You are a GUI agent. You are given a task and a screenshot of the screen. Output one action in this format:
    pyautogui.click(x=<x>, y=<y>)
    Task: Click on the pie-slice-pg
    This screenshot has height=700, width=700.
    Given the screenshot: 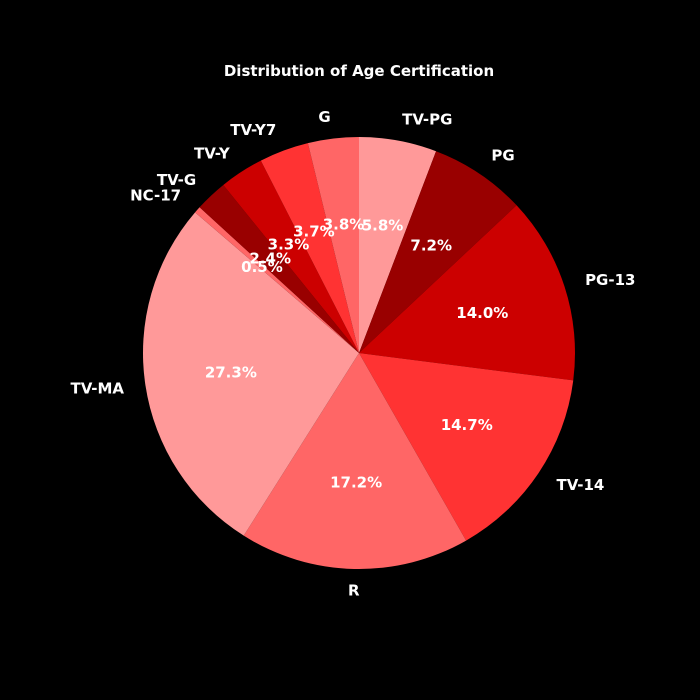 What is the action you would take?
    pyautogui.click(x=438, y=252)
    